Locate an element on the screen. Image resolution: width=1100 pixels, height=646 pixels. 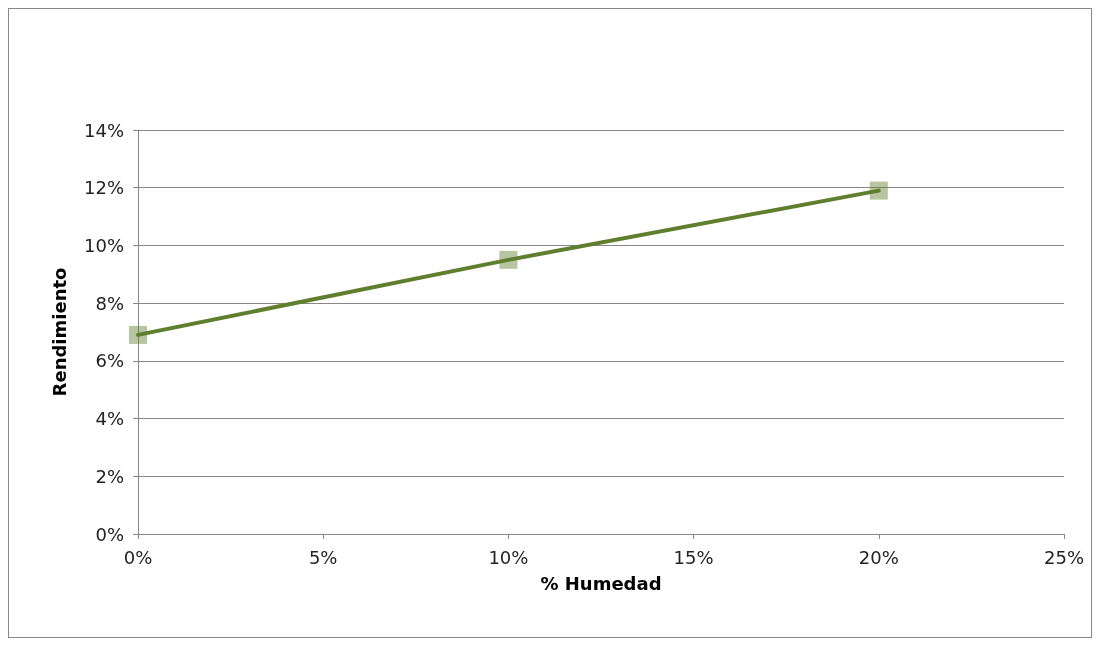
x-tick-label: 25% is located at coordinates (1064, 557).